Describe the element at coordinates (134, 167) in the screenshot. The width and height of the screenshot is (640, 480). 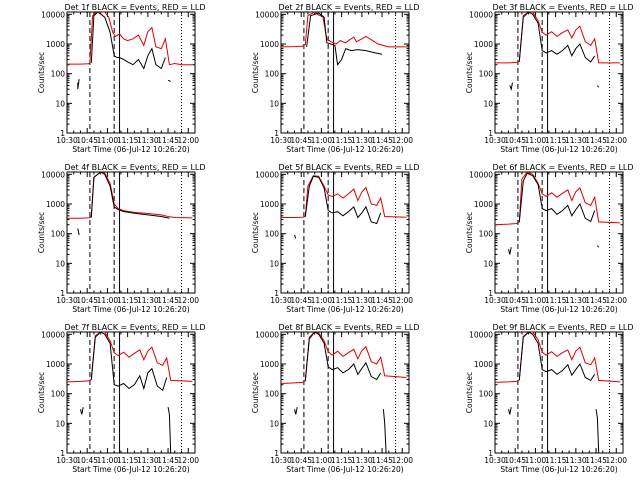
I see `panel-title: Det 4f BLACK = Events, RED = LLD` at that location.